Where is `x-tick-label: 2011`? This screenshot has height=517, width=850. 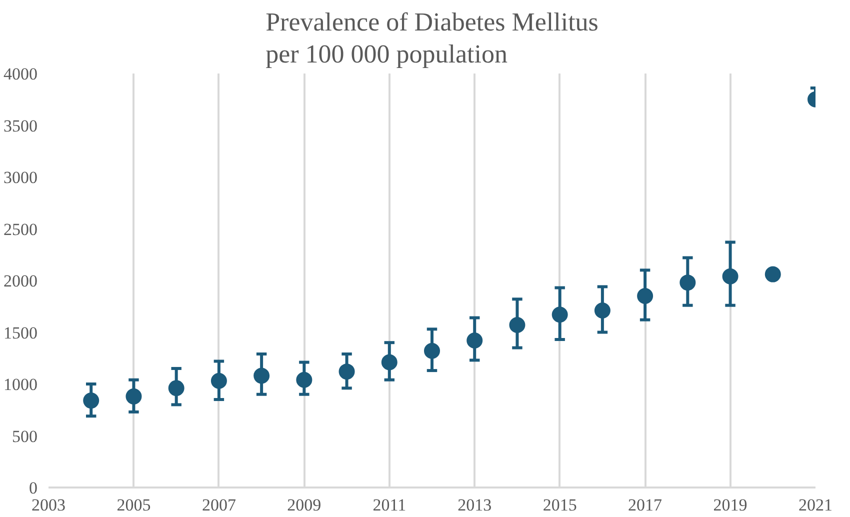 x-tick-label: 2011 is located at coordinates (389, 505).